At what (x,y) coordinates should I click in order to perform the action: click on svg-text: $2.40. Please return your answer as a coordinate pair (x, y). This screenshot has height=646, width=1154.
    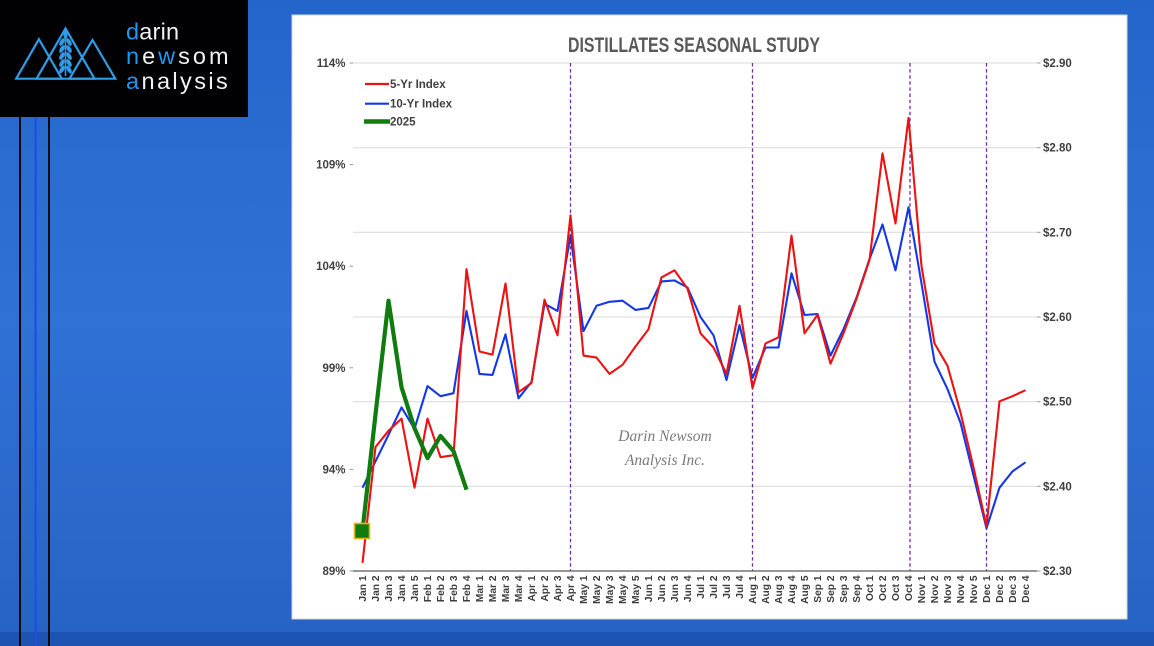
    Looking at the image, I should click on (1057, 487).